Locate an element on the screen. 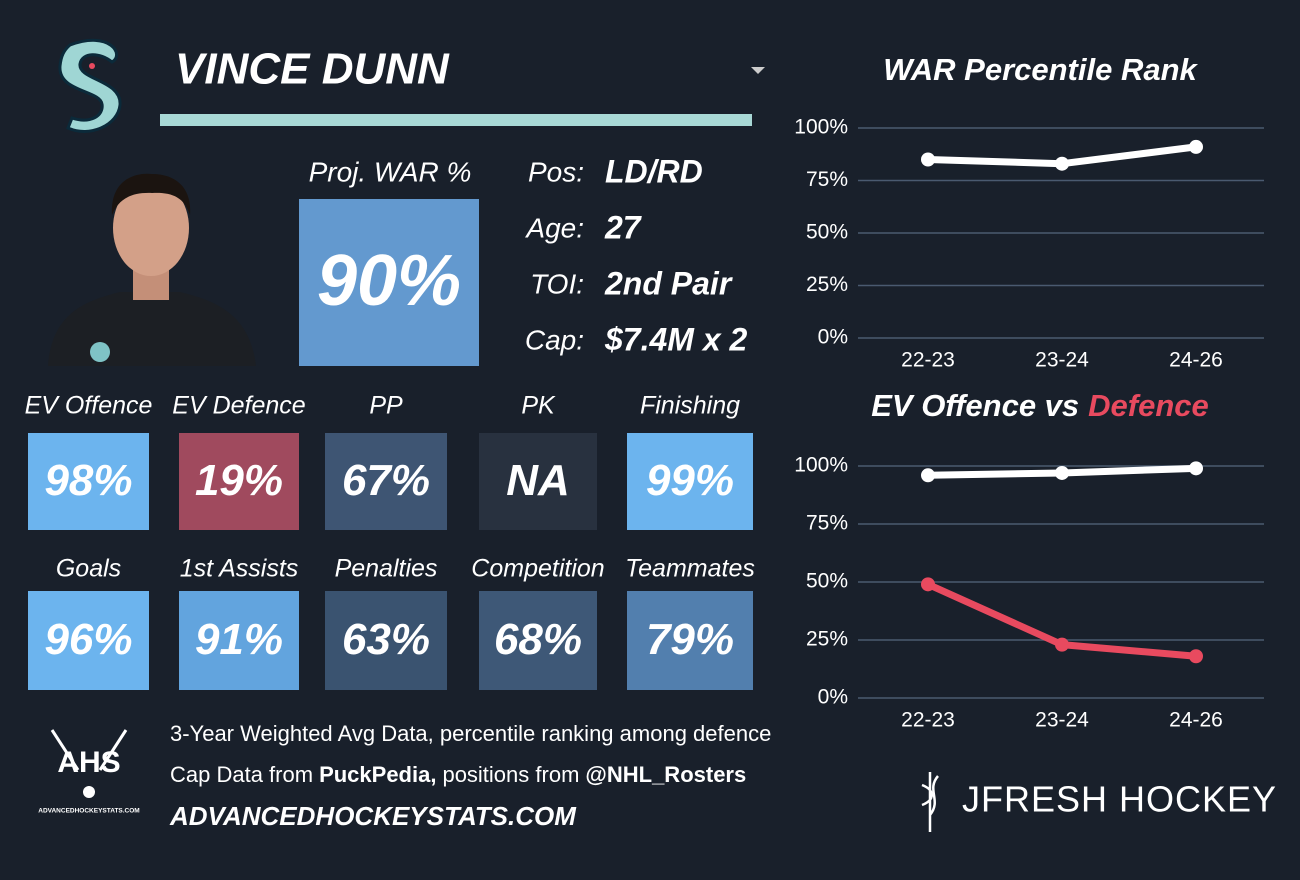 The height and width of the screenshot is (880, 1300). tile-value: 91% is located at coordinates (239, 639).